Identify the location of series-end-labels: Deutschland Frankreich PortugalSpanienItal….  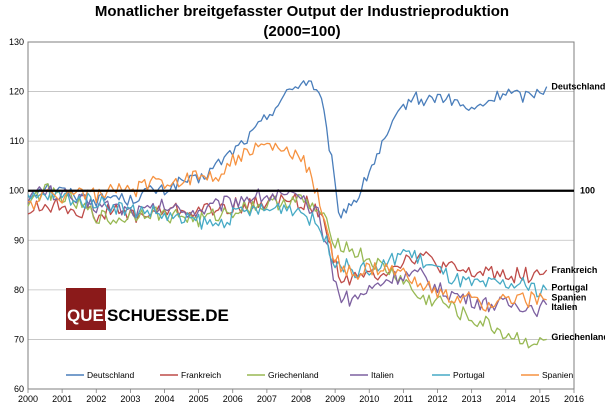
(578, 212).